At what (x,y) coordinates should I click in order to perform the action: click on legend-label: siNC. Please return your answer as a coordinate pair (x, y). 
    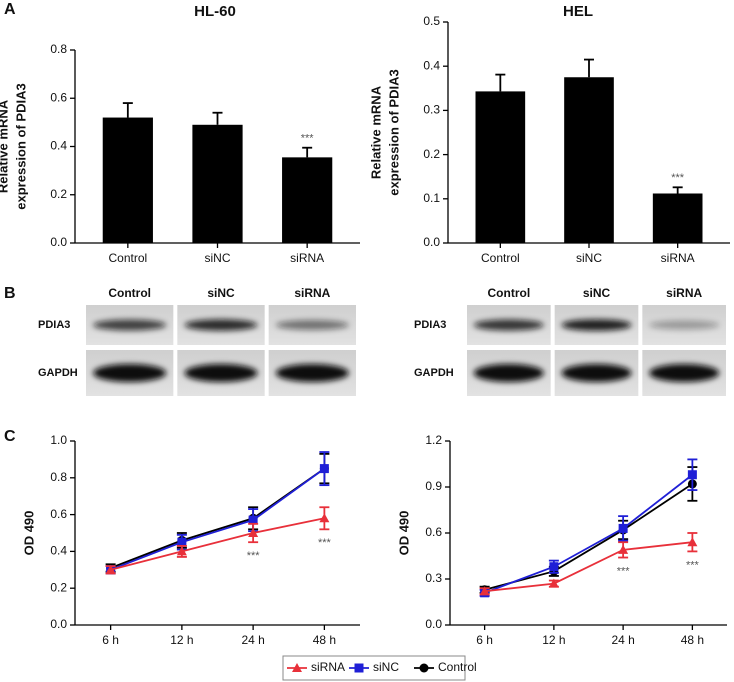
    Looking at the image, I should click on (386, 667).